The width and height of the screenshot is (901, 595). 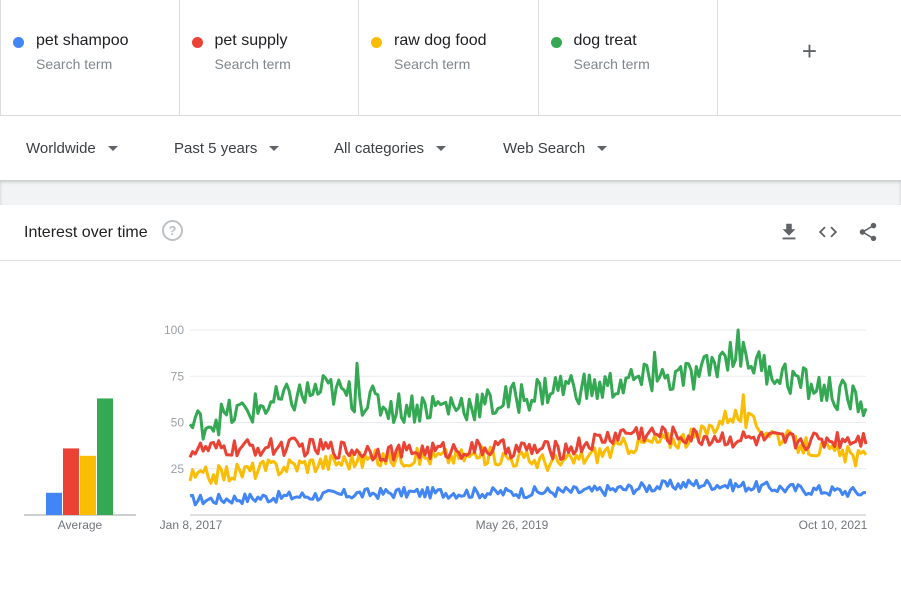 I want to click on y-tick-label: 25, so click(x=178, y=469).